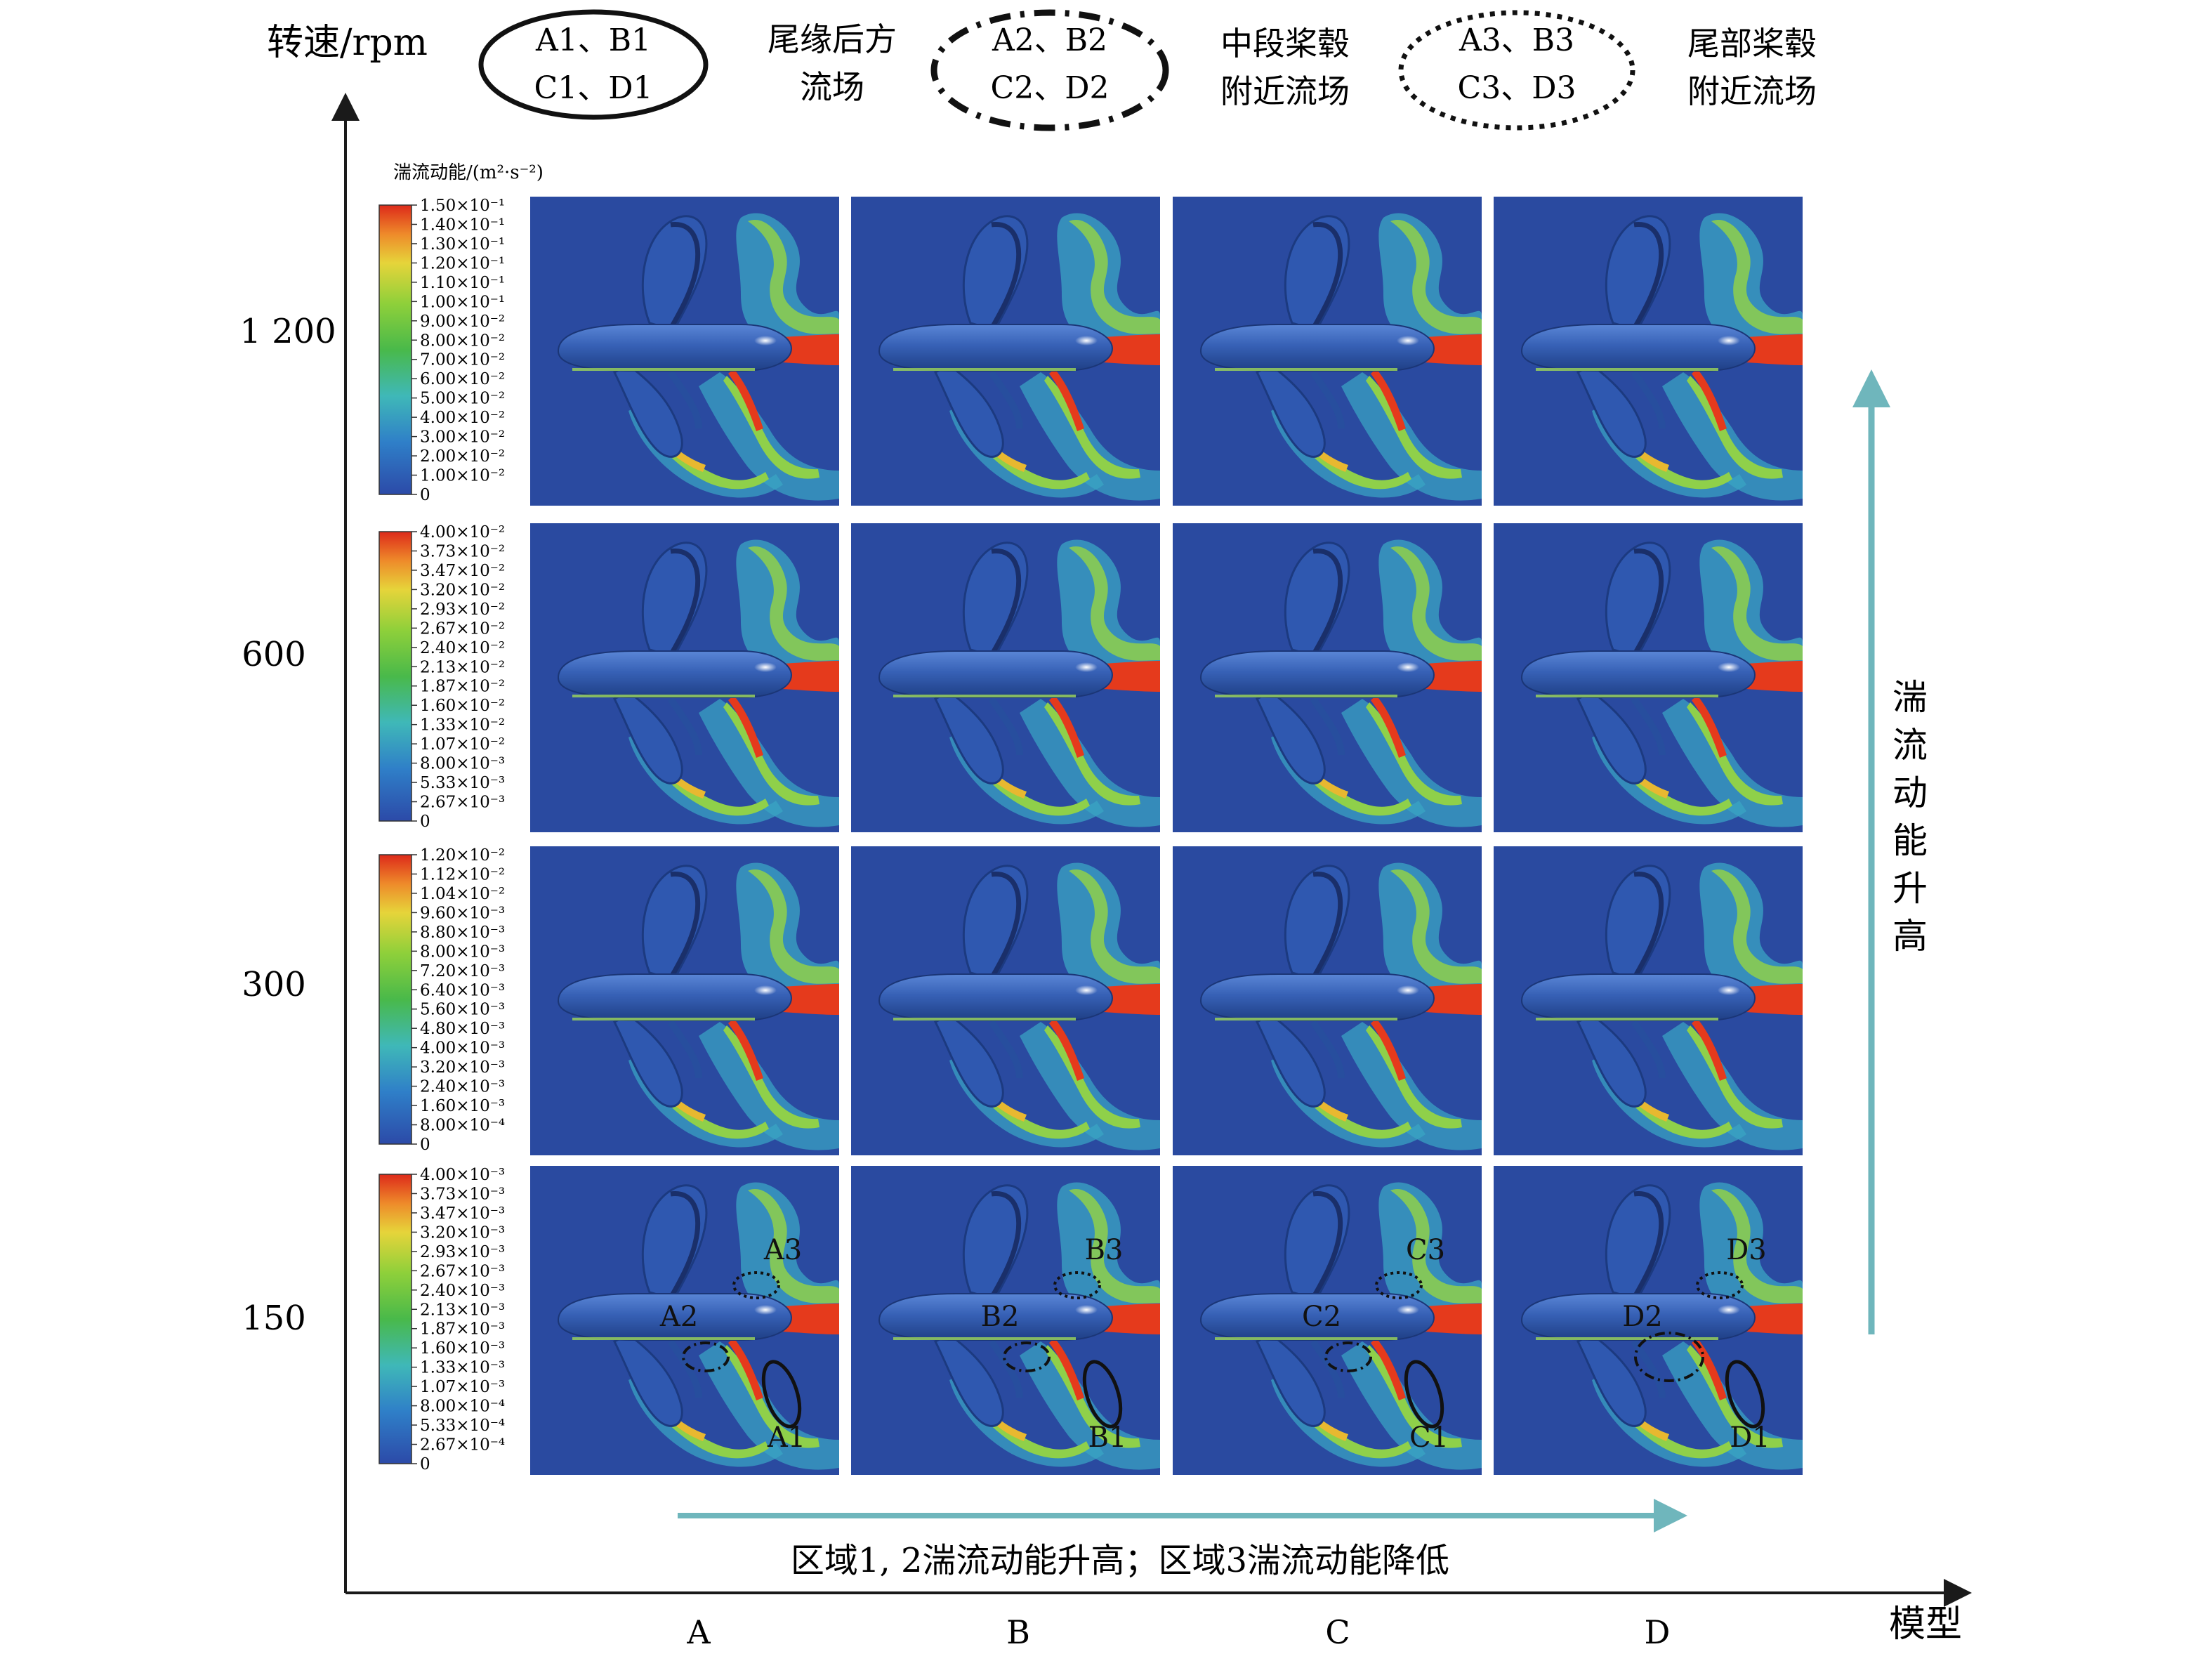  Describe the element at coordinates (462, 1368) in the screenshot. I see `colorbar-tick-label: 1.33×10⁻³` at that location.